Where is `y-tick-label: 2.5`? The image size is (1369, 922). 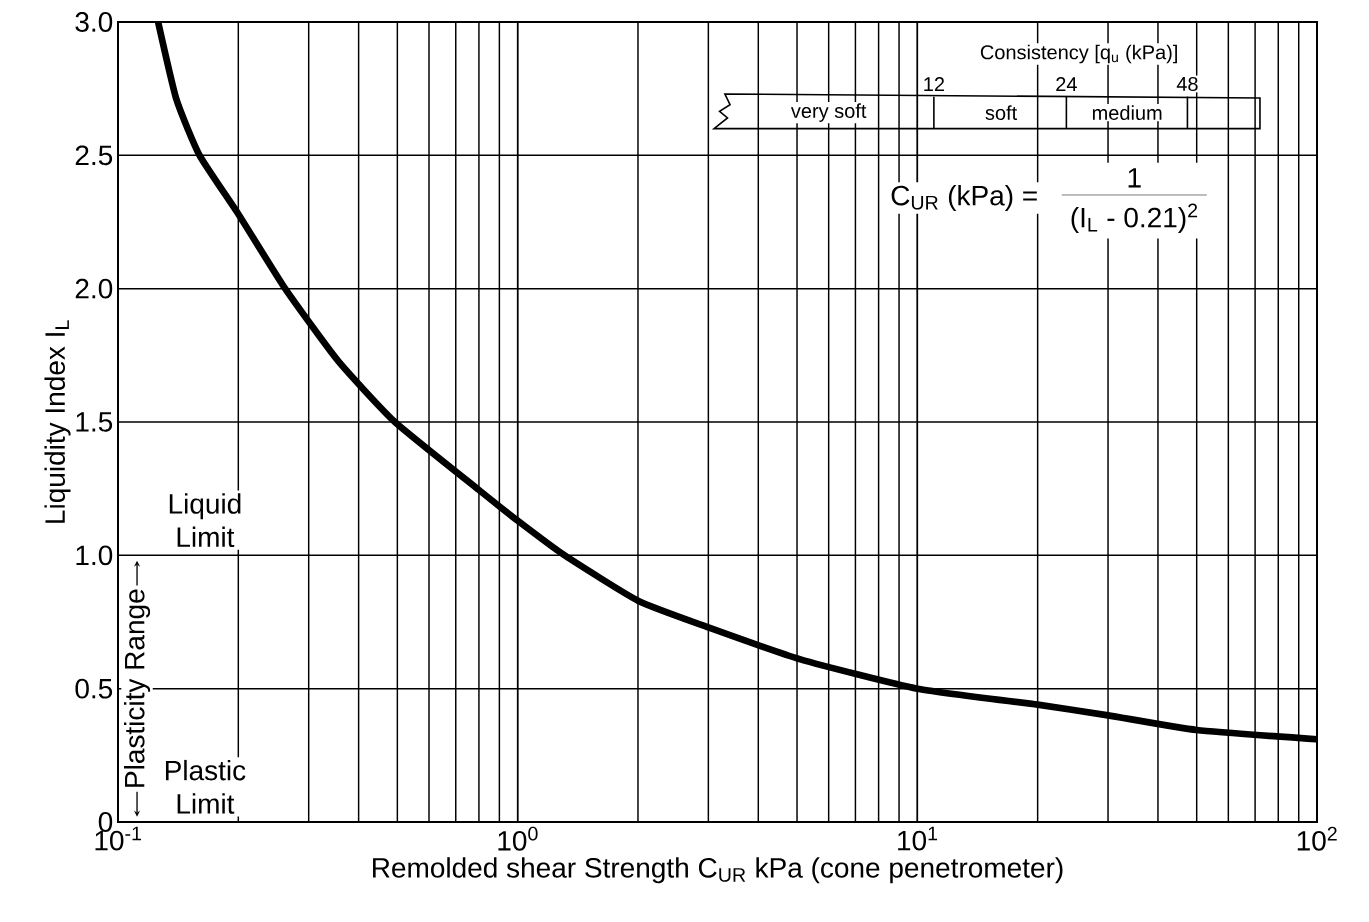 y-tick-label: 2.5 is located at coordinates (94, 155).